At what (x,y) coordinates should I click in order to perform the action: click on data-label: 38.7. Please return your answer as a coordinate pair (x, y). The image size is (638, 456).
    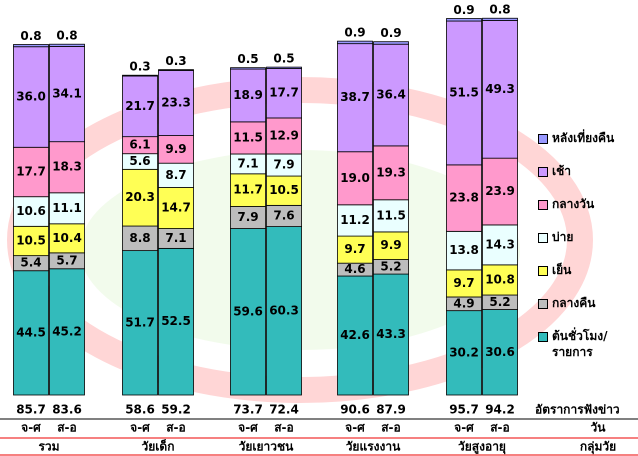
    Looking at the image, I should click on (355, 97).